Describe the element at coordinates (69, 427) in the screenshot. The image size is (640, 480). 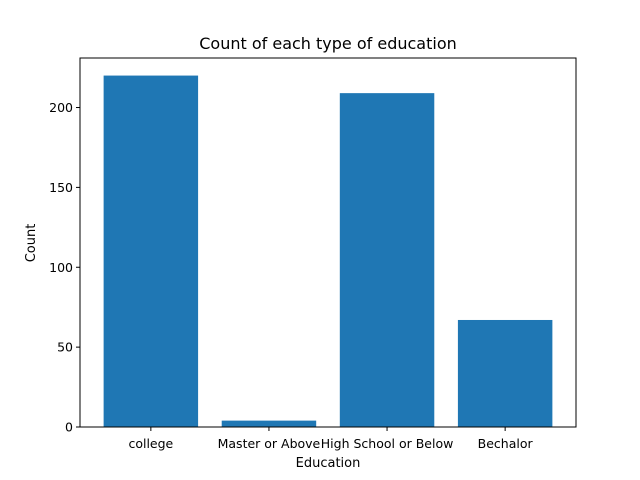
I see `y-tick-label: 0` at that location.